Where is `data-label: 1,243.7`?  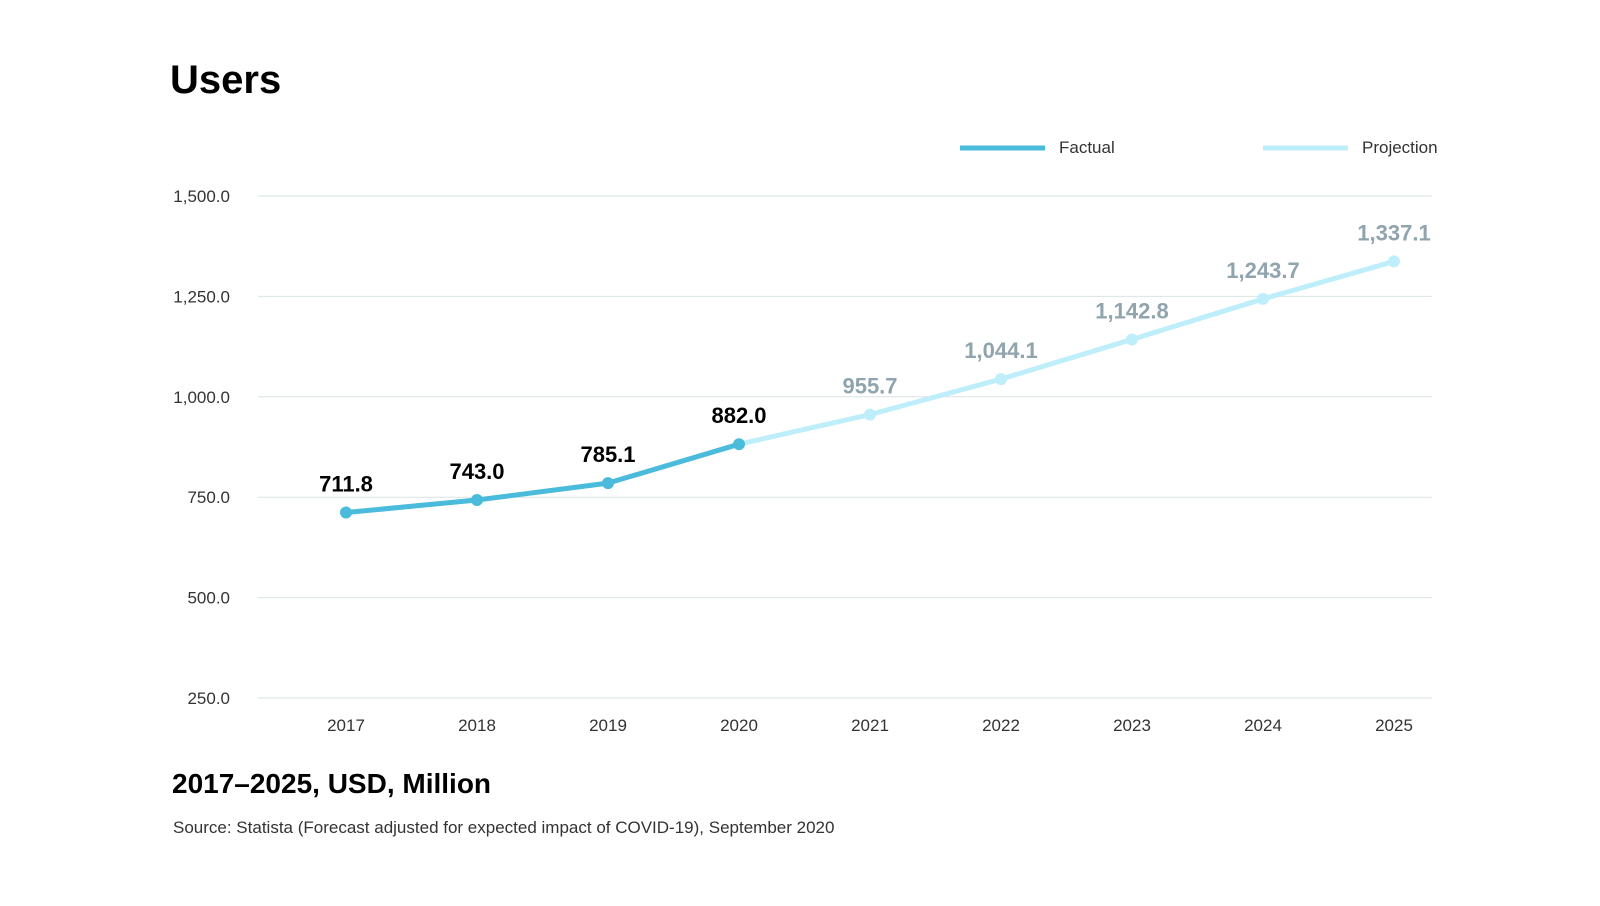 data-label: 1,243.7 is located at coordinates (1262, 270).